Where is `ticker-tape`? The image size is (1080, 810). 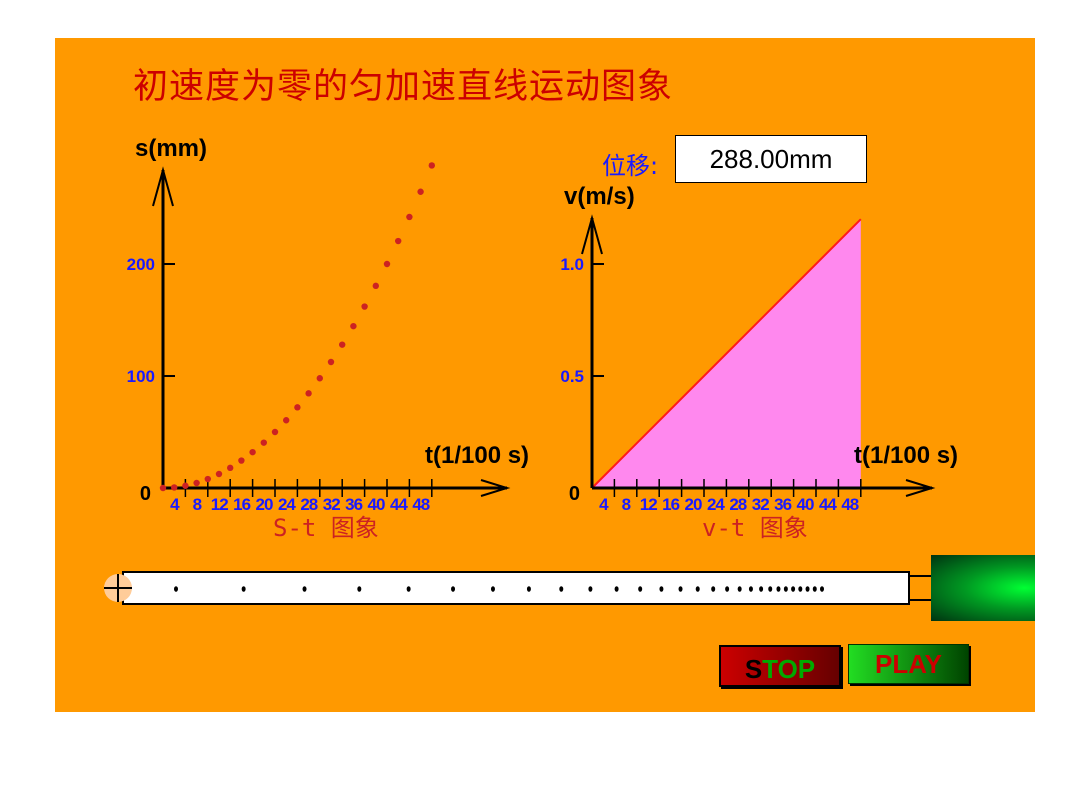
ticker-tape is located at coordinates (516, 588).